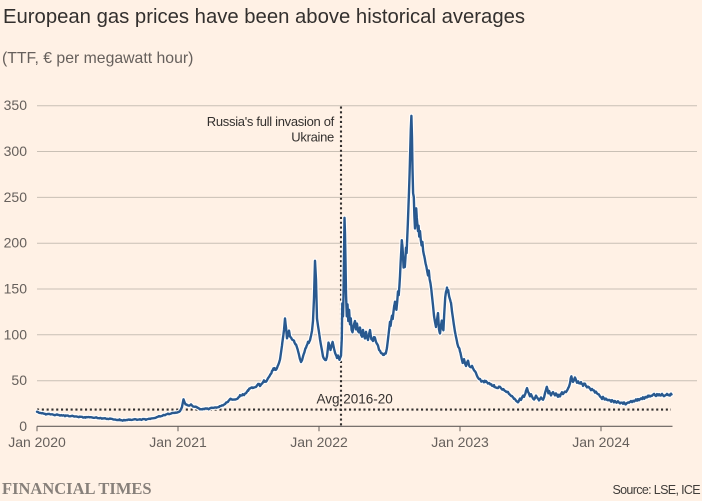 The height and width of the screenshot is (501, 702). I want to click on svg-text: 250, so click(16, 197).